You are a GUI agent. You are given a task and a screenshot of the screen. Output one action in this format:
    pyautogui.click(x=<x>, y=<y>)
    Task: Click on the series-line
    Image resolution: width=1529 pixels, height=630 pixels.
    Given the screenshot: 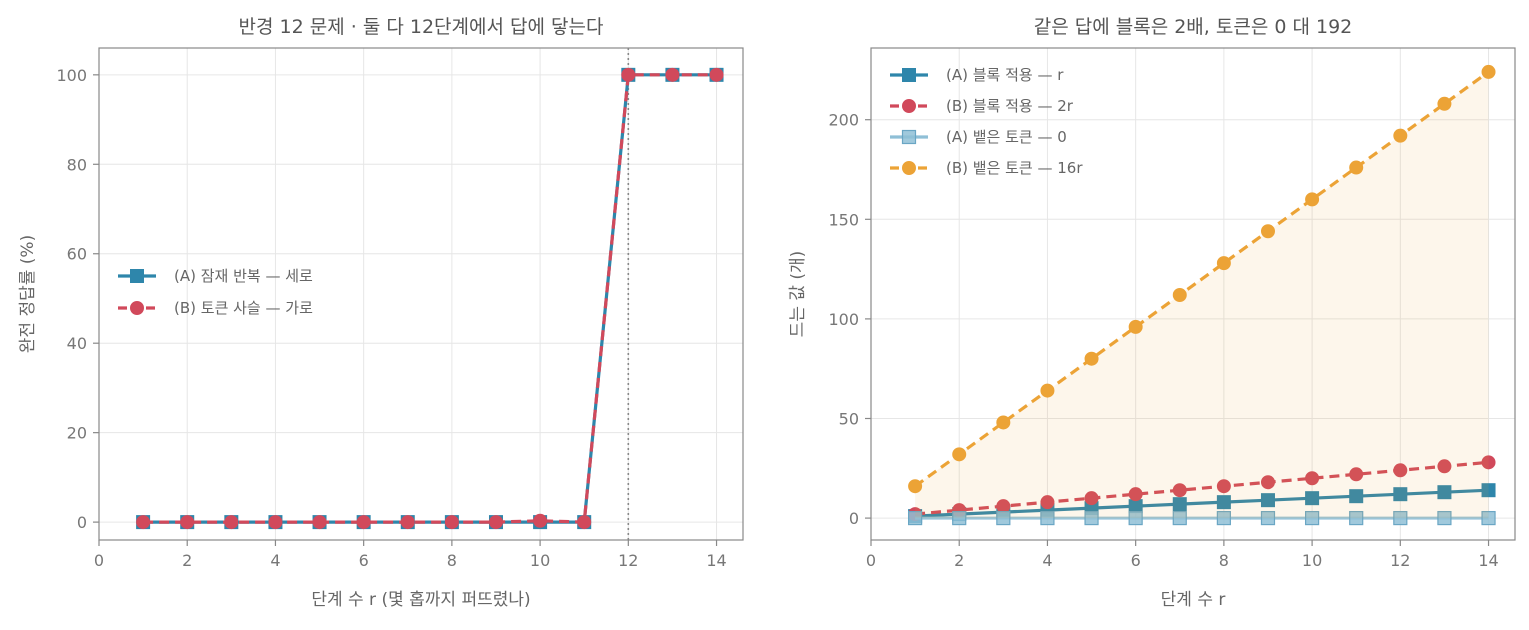 What is the action you would take?
    pyautogui.click(x=1202, y=503)
    